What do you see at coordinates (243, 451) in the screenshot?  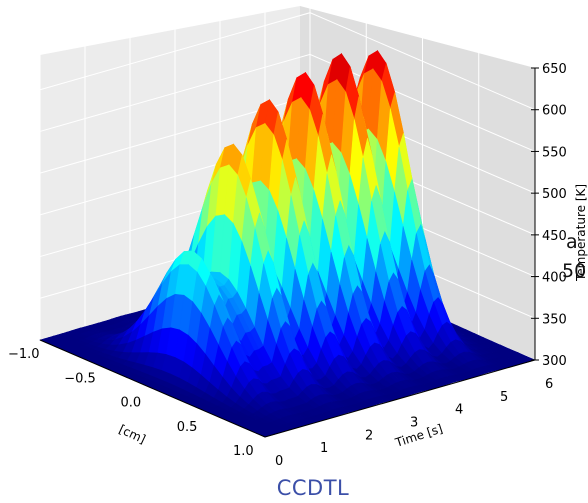 I see `x-tick-label: 1.0` at bounding box center [243, 451].